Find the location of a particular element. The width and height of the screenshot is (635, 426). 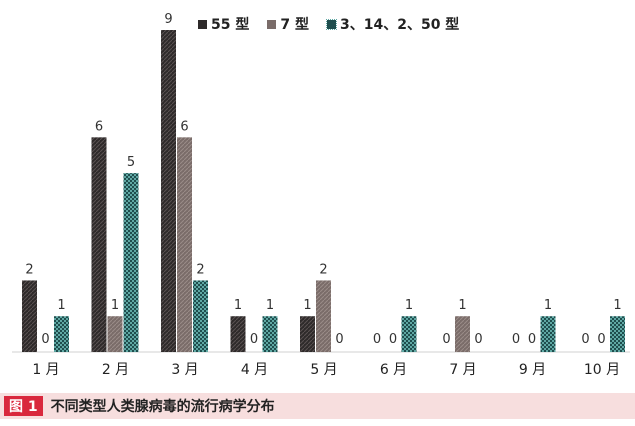

value-label-series-3-1: 1 is located at coordinates (61, 305).